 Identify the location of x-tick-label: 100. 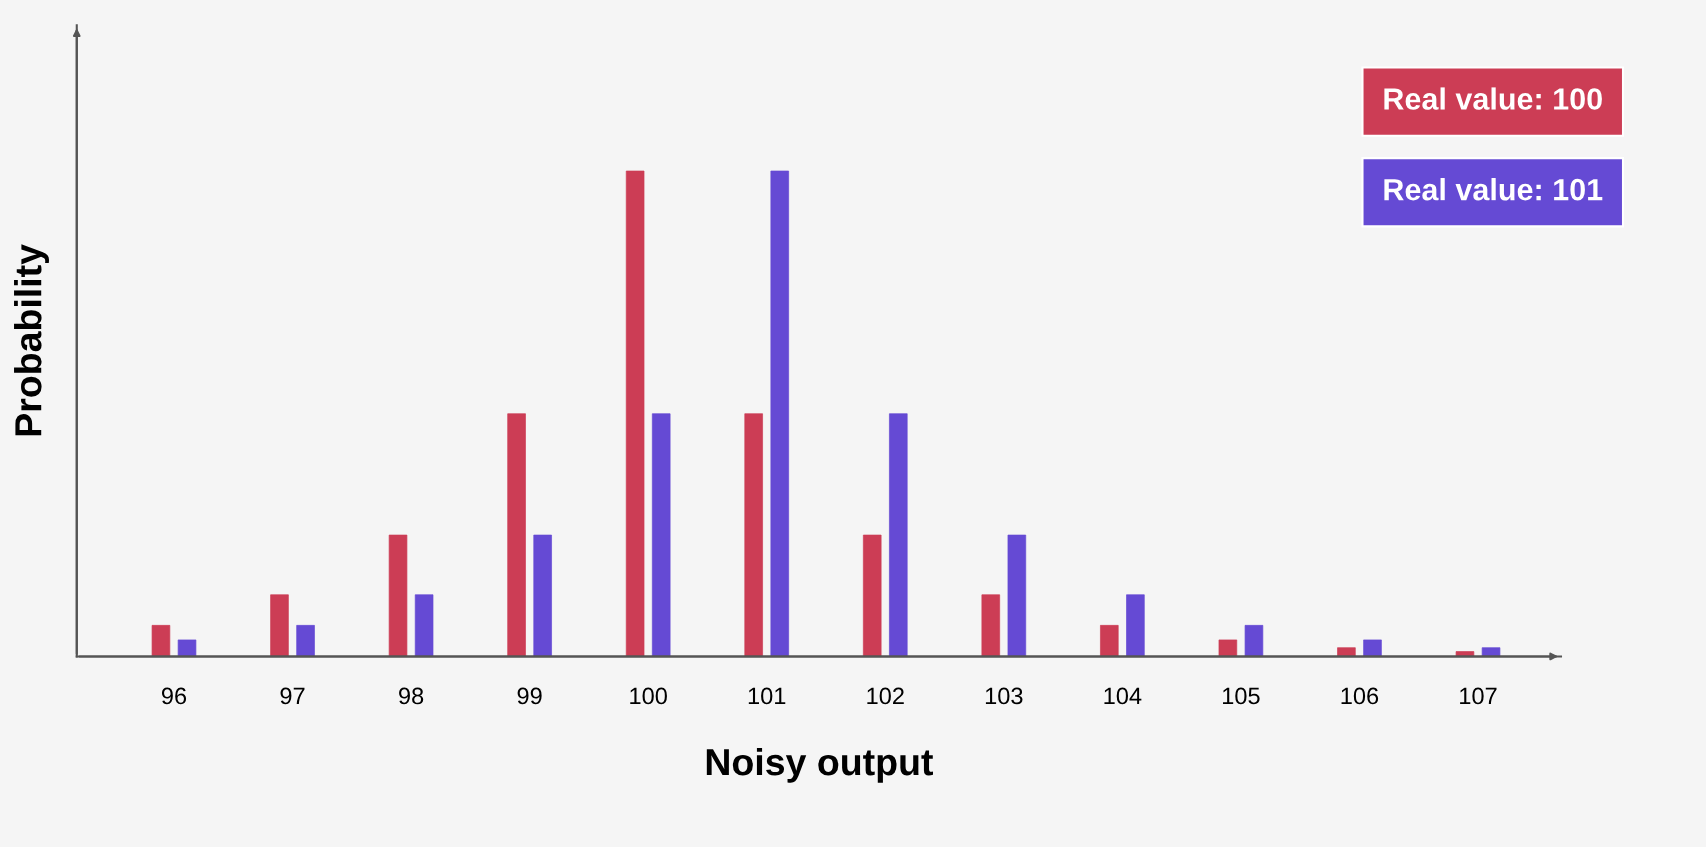
(648, 696).